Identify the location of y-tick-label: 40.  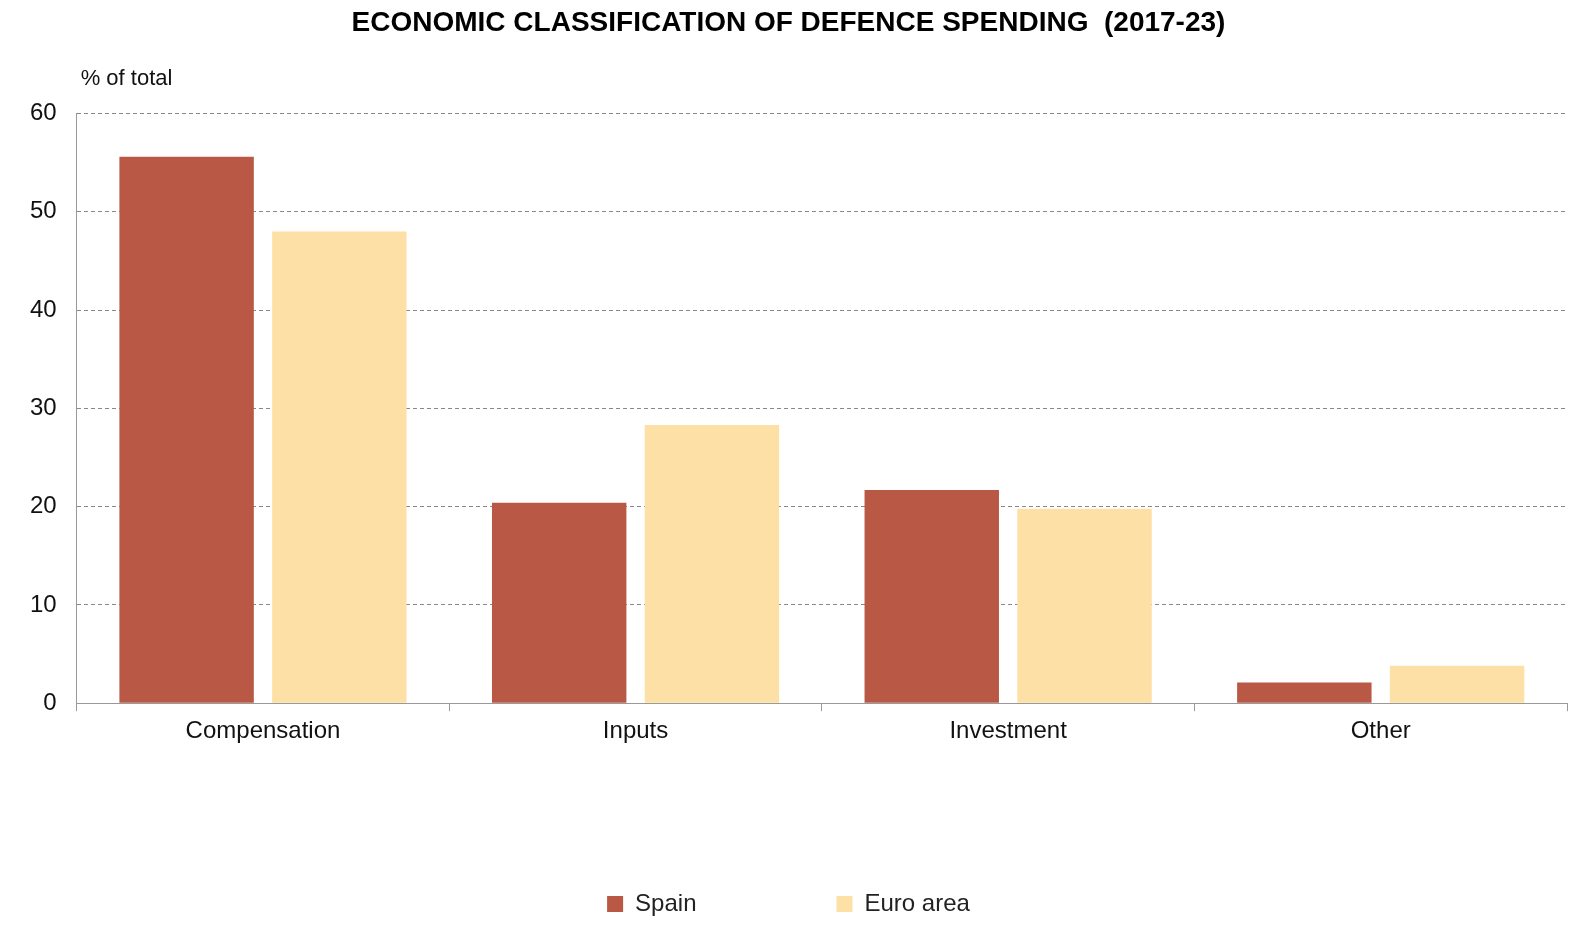
(43, 308).